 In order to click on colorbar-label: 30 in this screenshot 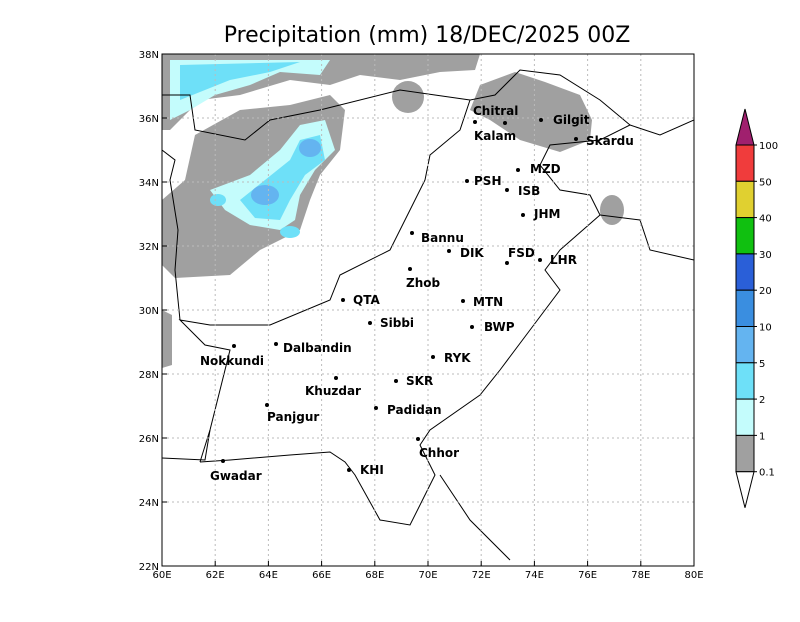, I will do `click(765, 255)`.